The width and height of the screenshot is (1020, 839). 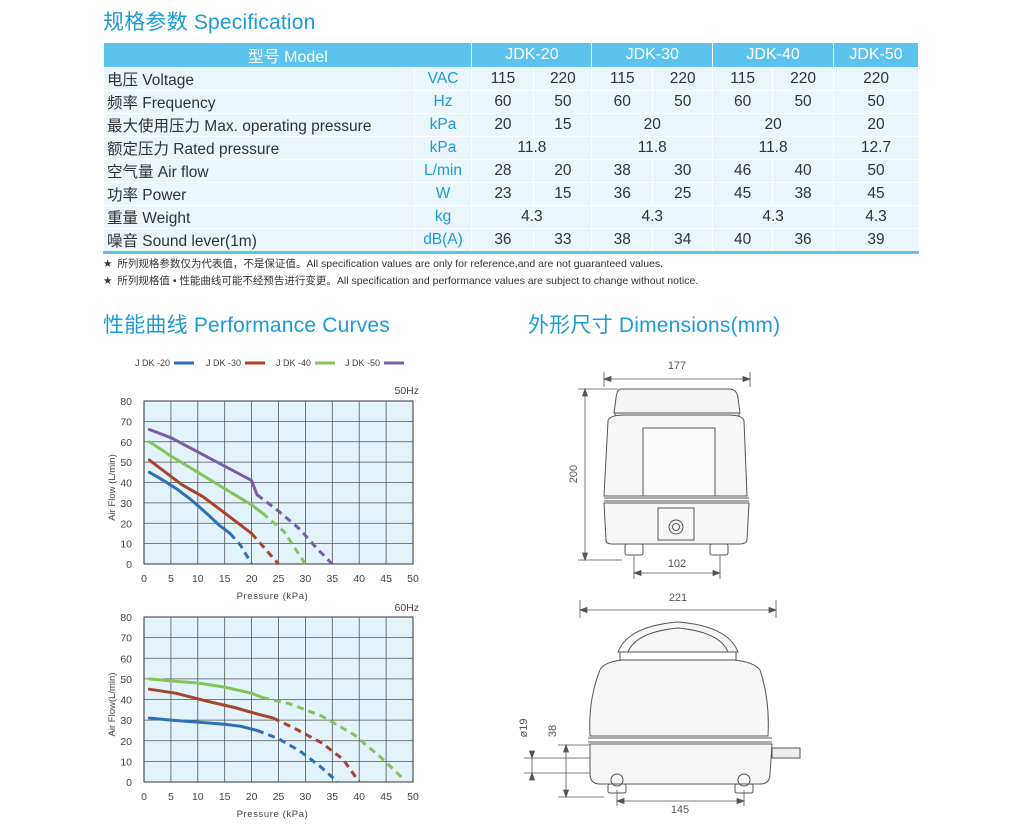 I want to click on spec-cell: 220, so click(x=876, y=79).